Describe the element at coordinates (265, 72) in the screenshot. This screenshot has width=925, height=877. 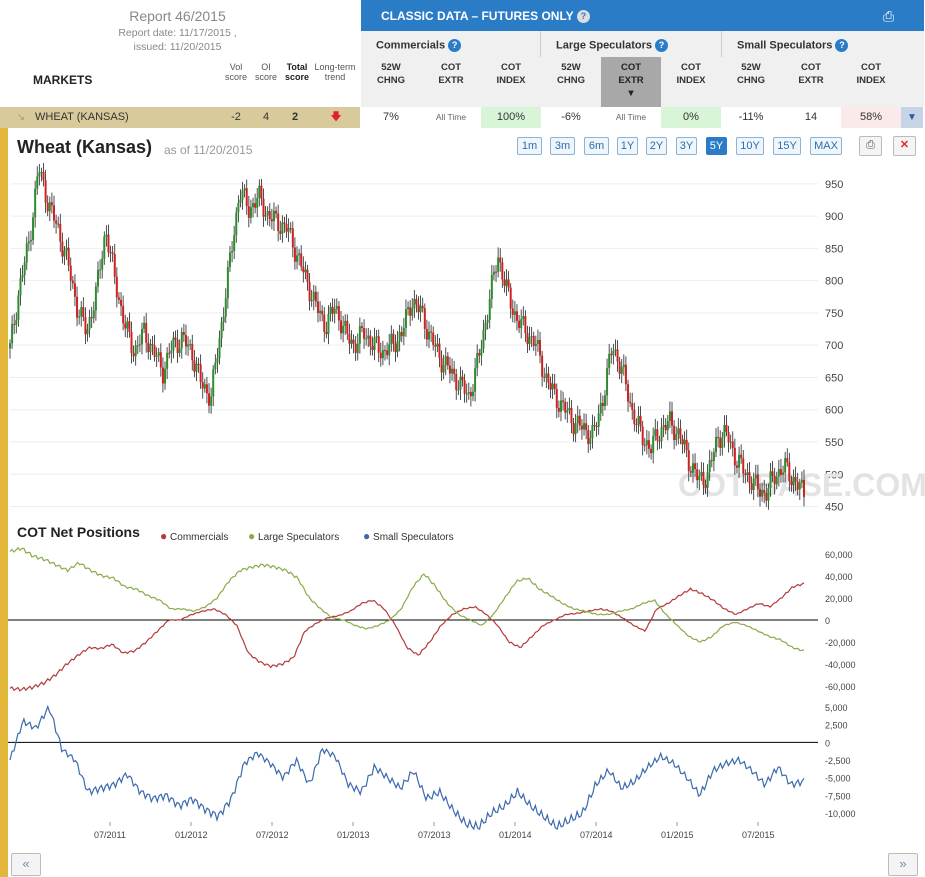
I see `oi-score-header: OI score` at that location.